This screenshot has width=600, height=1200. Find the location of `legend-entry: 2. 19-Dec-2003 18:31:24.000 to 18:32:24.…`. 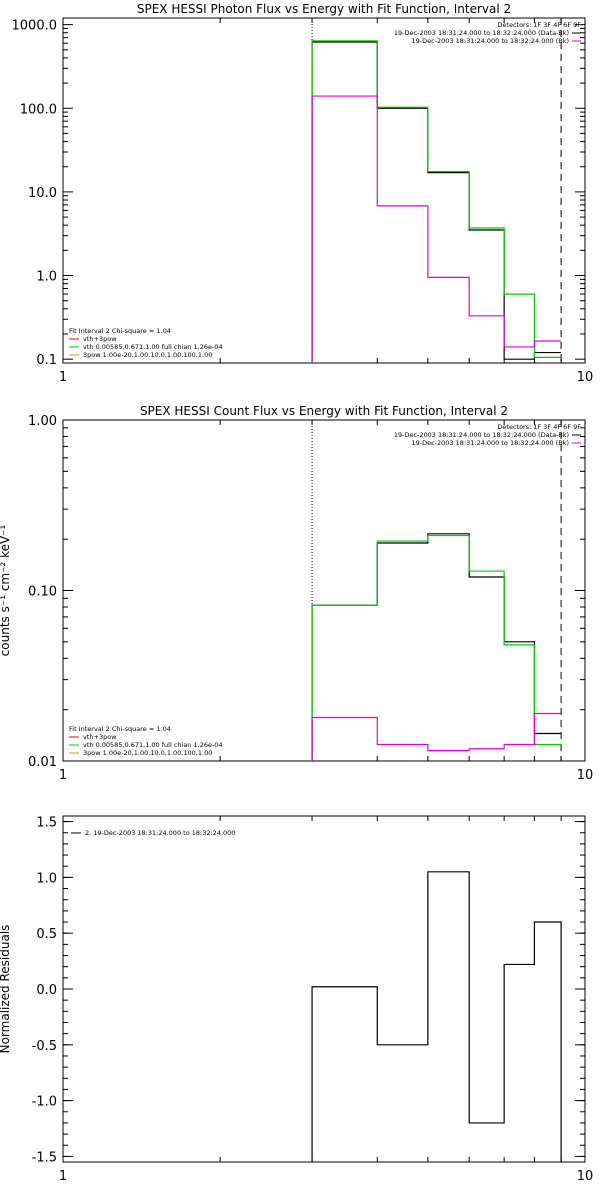

legend-entry: 2. 19-Dec-2003 18:31:24.000 to 18:32:24.… is located at coordinates (160, 833).